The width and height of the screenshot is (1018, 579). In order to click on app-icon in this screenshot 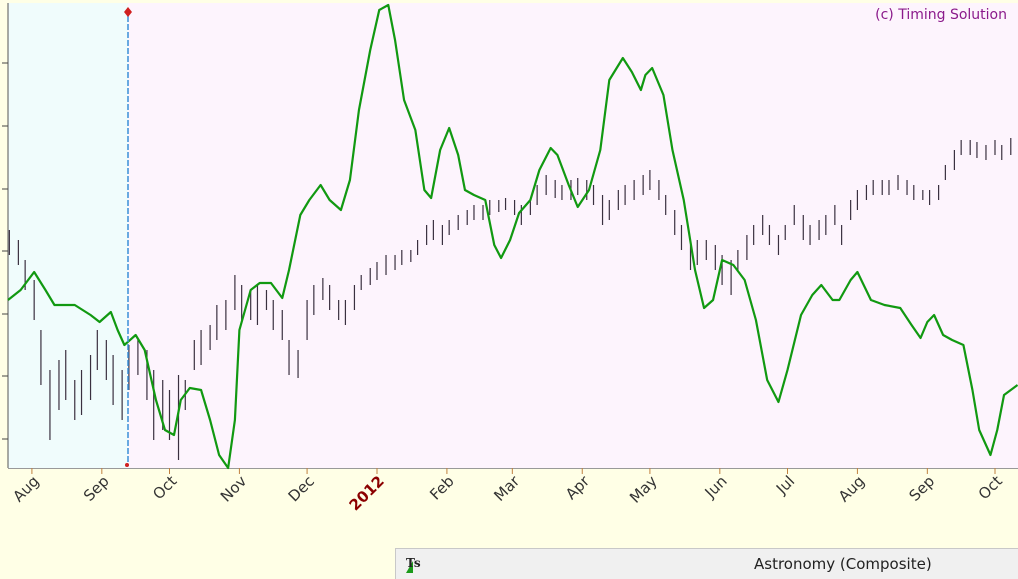, I will do `click(409, 567)`.